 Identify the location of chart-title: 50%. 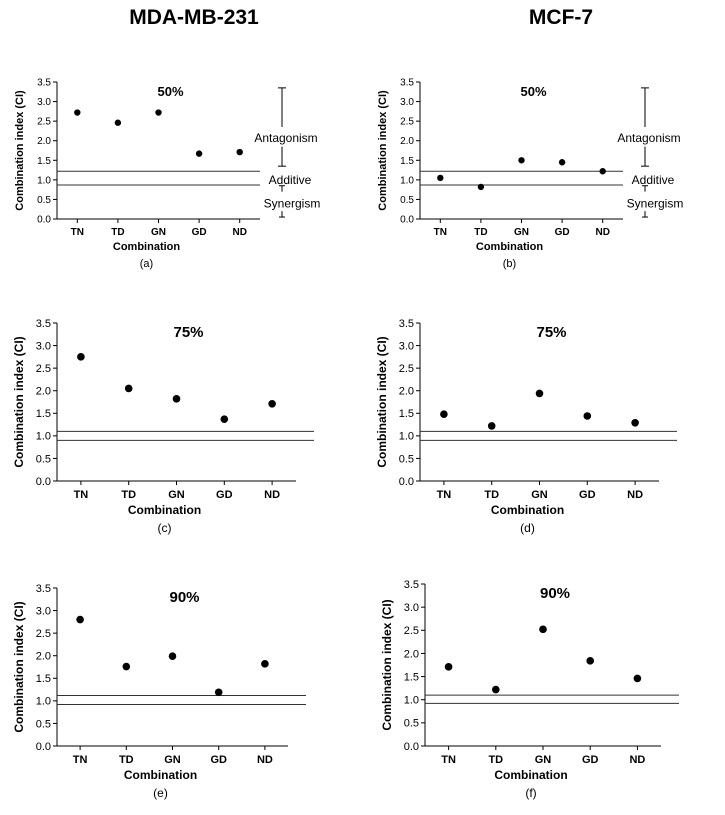
(533, 91).